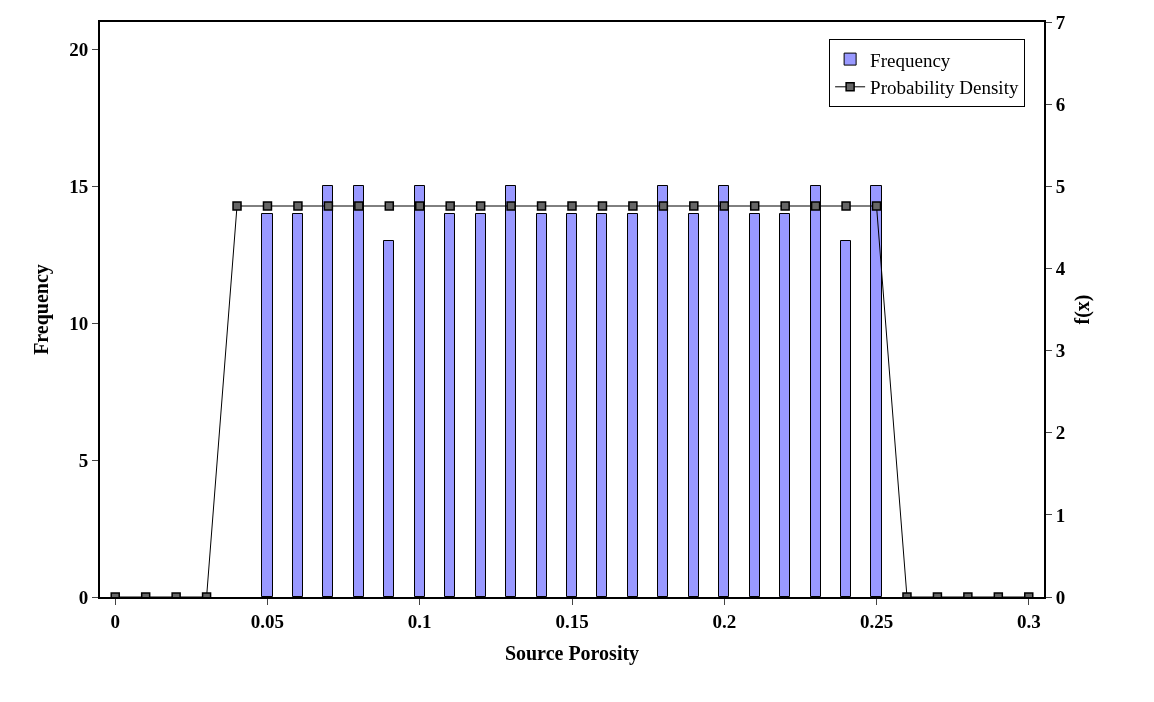 The image size is (1154, 702). Describe the element at coordinates (83, 460) in the screenshot. I see `y-tick-label: 5` at that location.